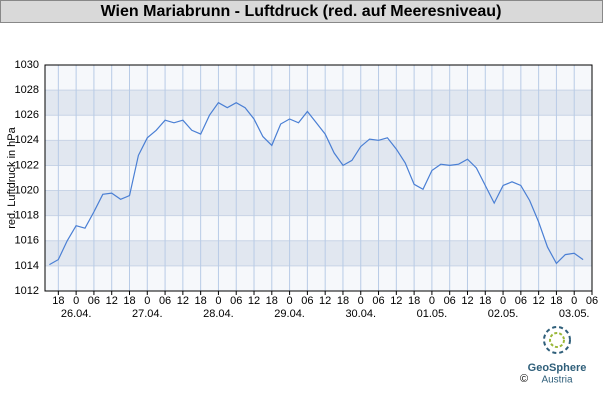 The height and width of the screenshot is (405, 603). What do you see at coordinates (27, 115) in the screenshot?
I see `y-tick-label: 1026` at bounding box center [27, 115].